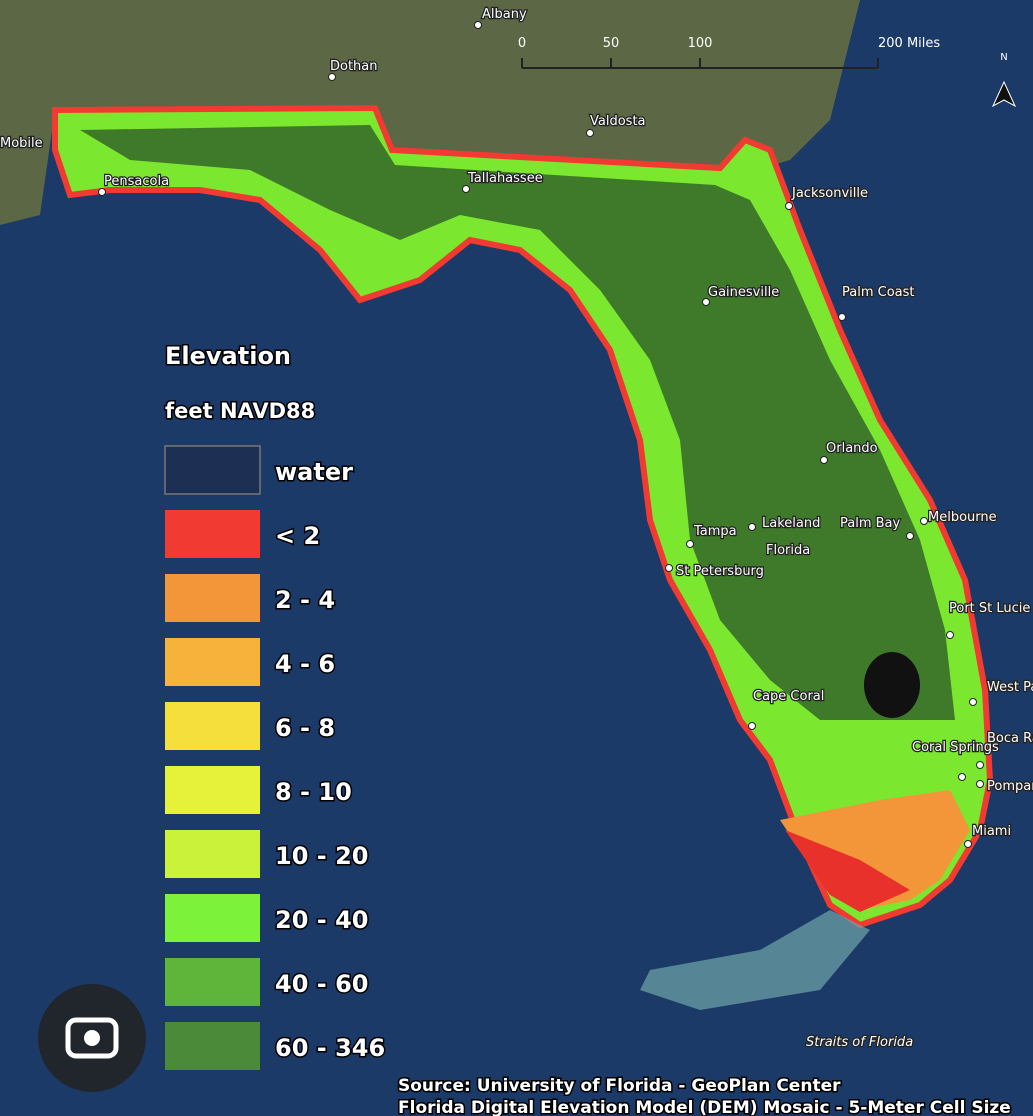 This screenshot has width=1033, height=1116. What do you see at coordinates (720, 571) in the screenshot?
I see `place-label: St Petersburg` at bounding box center [720, 571].